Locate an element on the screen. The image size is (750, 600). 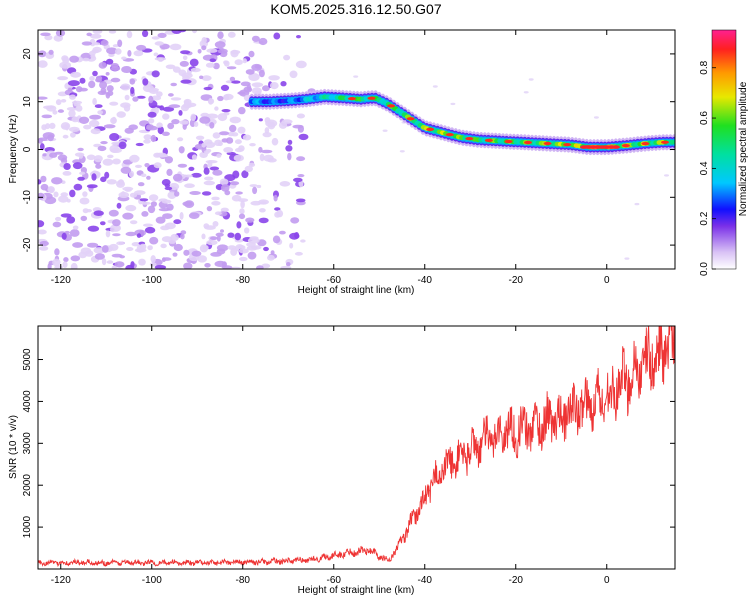
x-tick-label: 0 is located at coordinates (607, 280).